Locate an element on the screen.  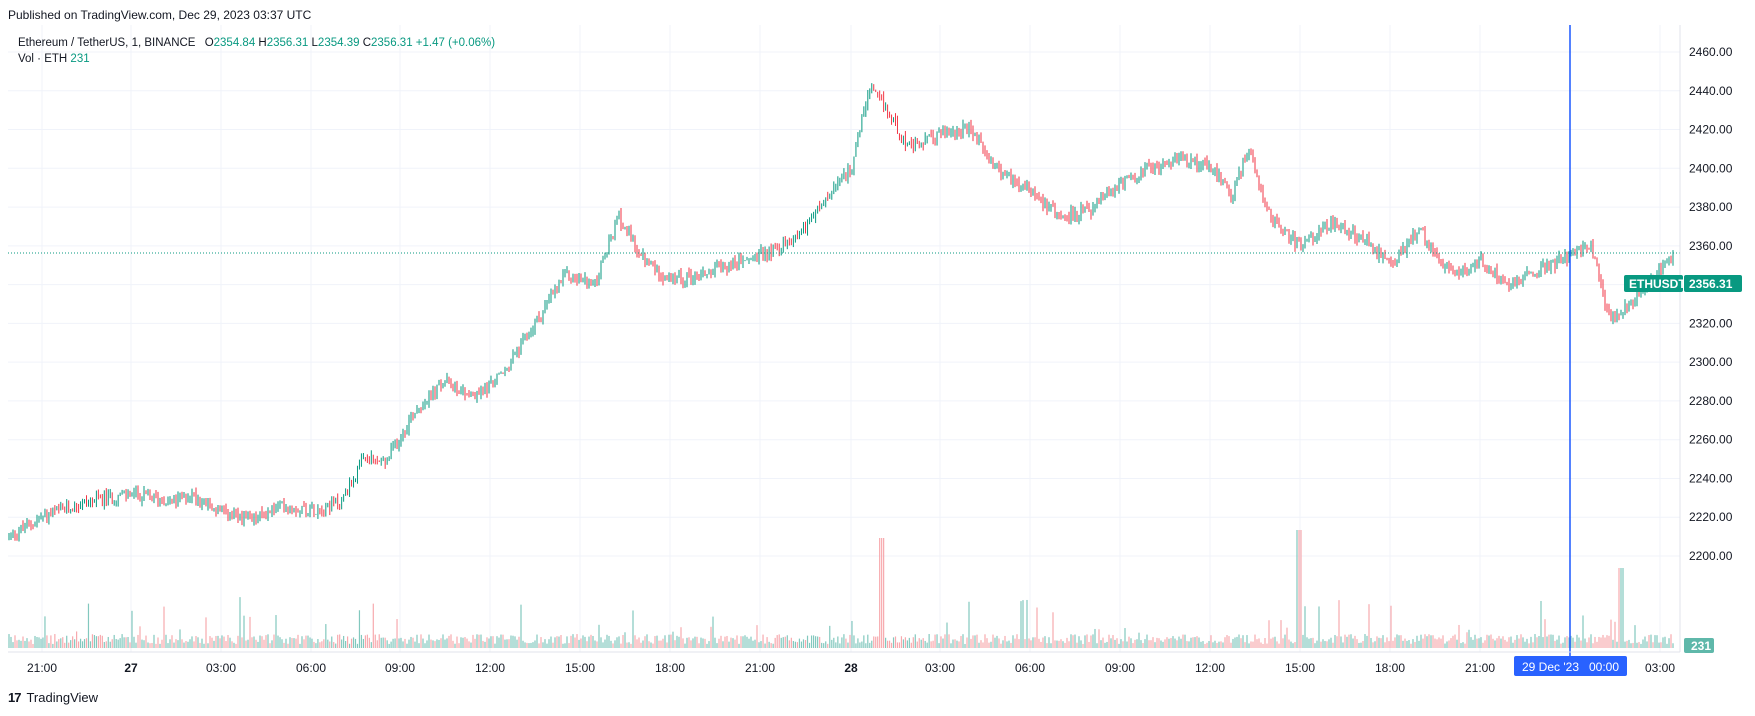
crosshair-date: 29 Dec '23 is located at coordinates (1550, 667).